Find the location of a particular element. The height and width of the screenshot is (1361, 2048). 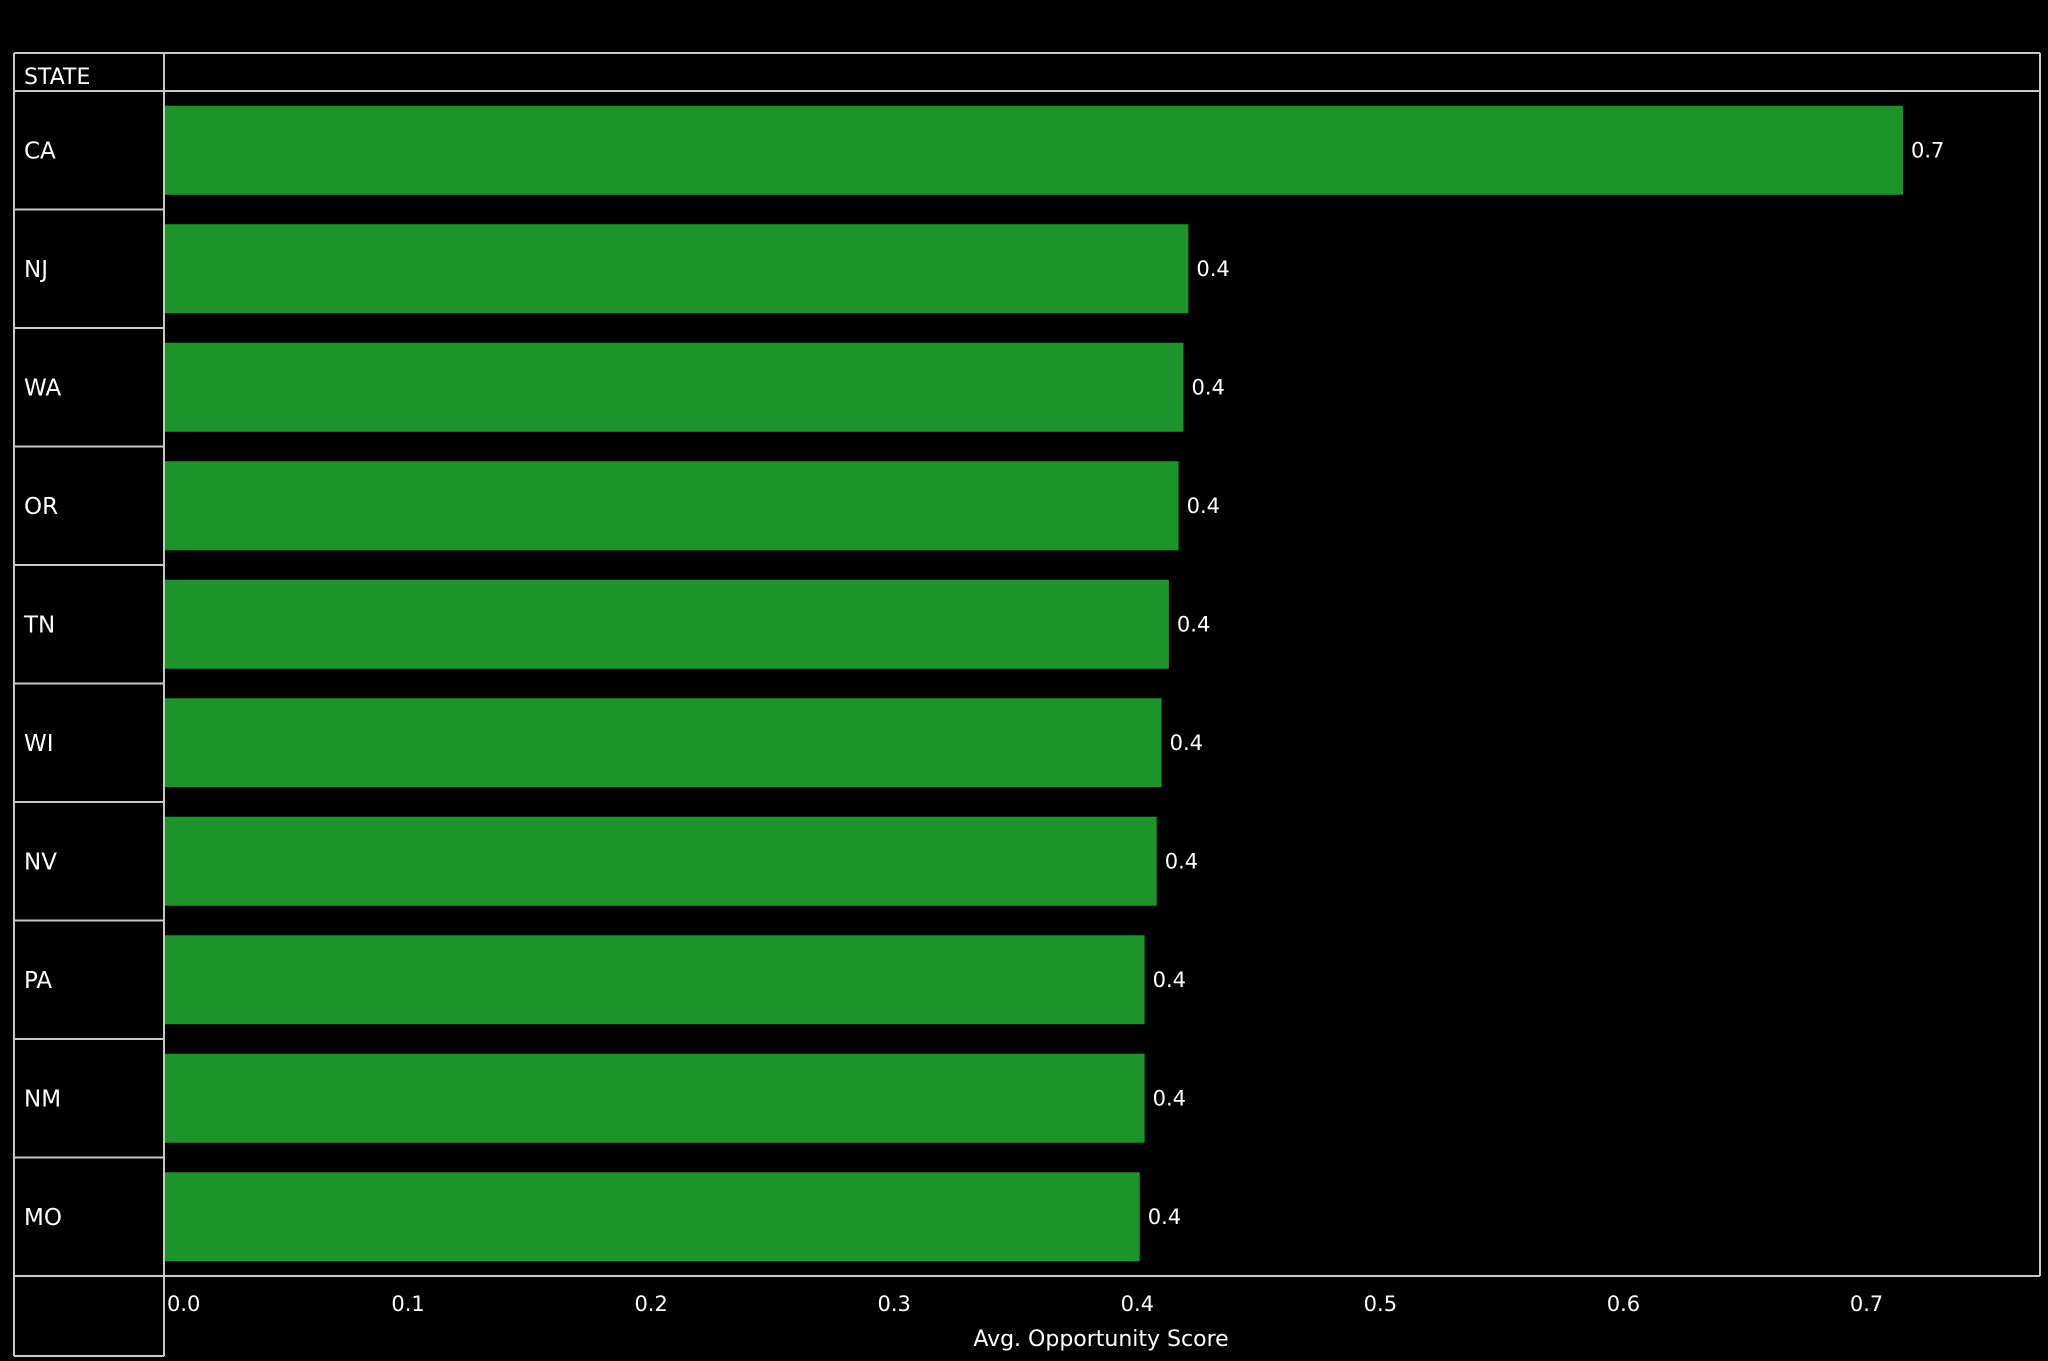

category-label: NM is located at coordinates (42, 1099).